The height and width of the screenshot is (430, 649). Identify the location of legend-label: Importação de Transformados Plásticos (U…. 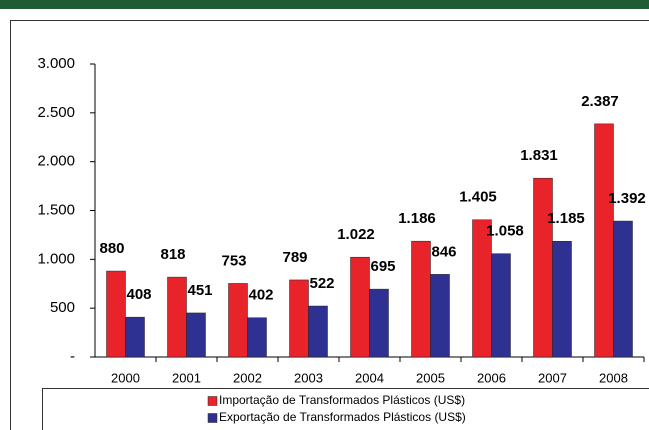
(342, 400).